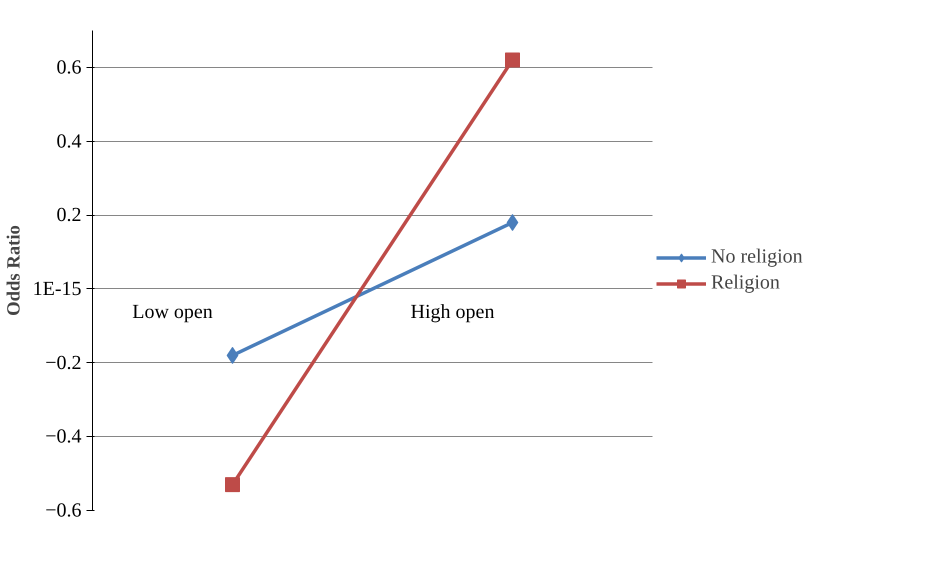 This screenshot has height=581, width=950. What do you see at coordinates (63, 511) in the screenshot?
I see `y-tick-label: −0.6` at bounding box center [63, 511].